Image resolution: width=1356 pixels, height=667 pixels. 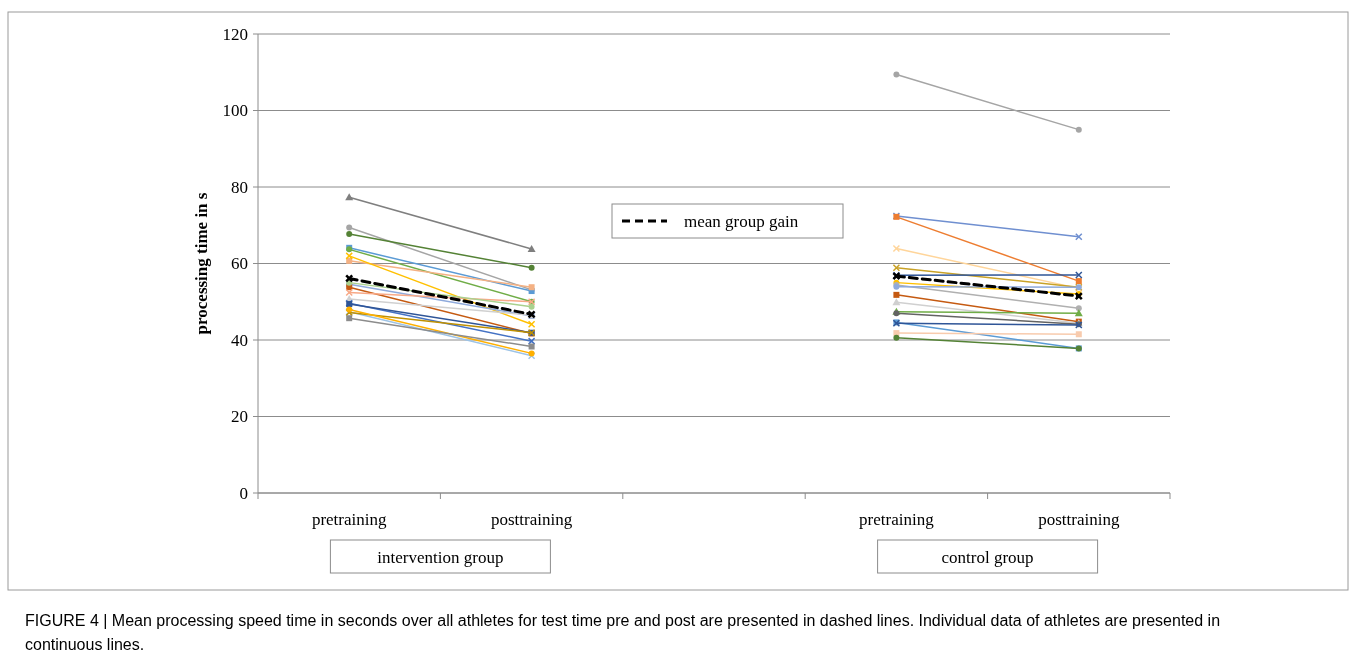 What do you see at coordinates (235, 34) in the screenshot?
I see `y-tick-label: 120` at bounding box center [235, 34].